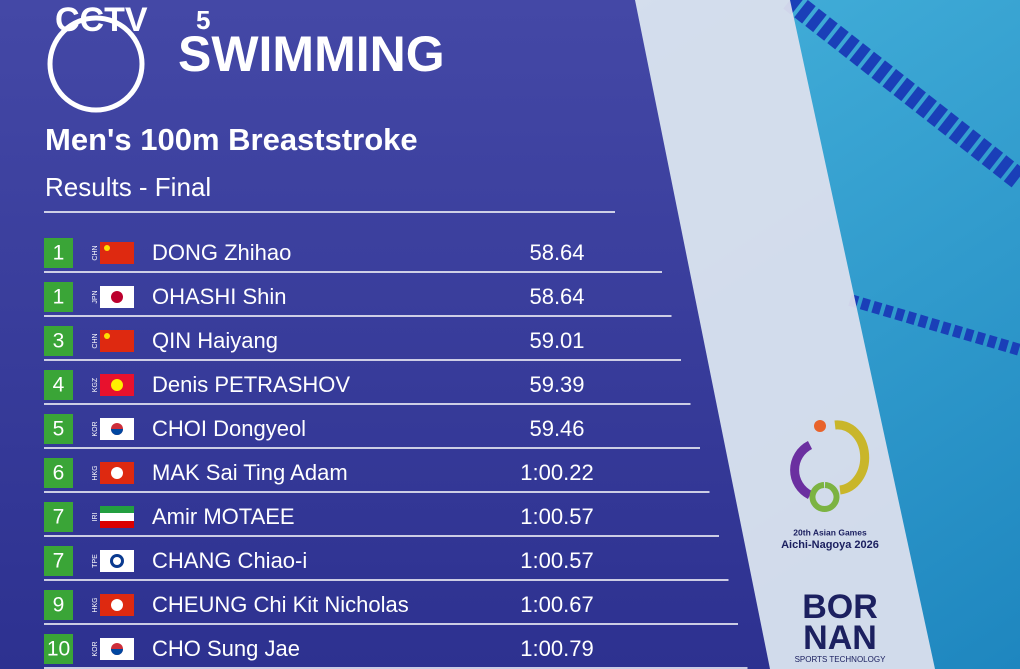 The image size is (1020, 669). Describe the element at coordinates (117, 297) in the screenshot. I see `flag-disc` at that location.